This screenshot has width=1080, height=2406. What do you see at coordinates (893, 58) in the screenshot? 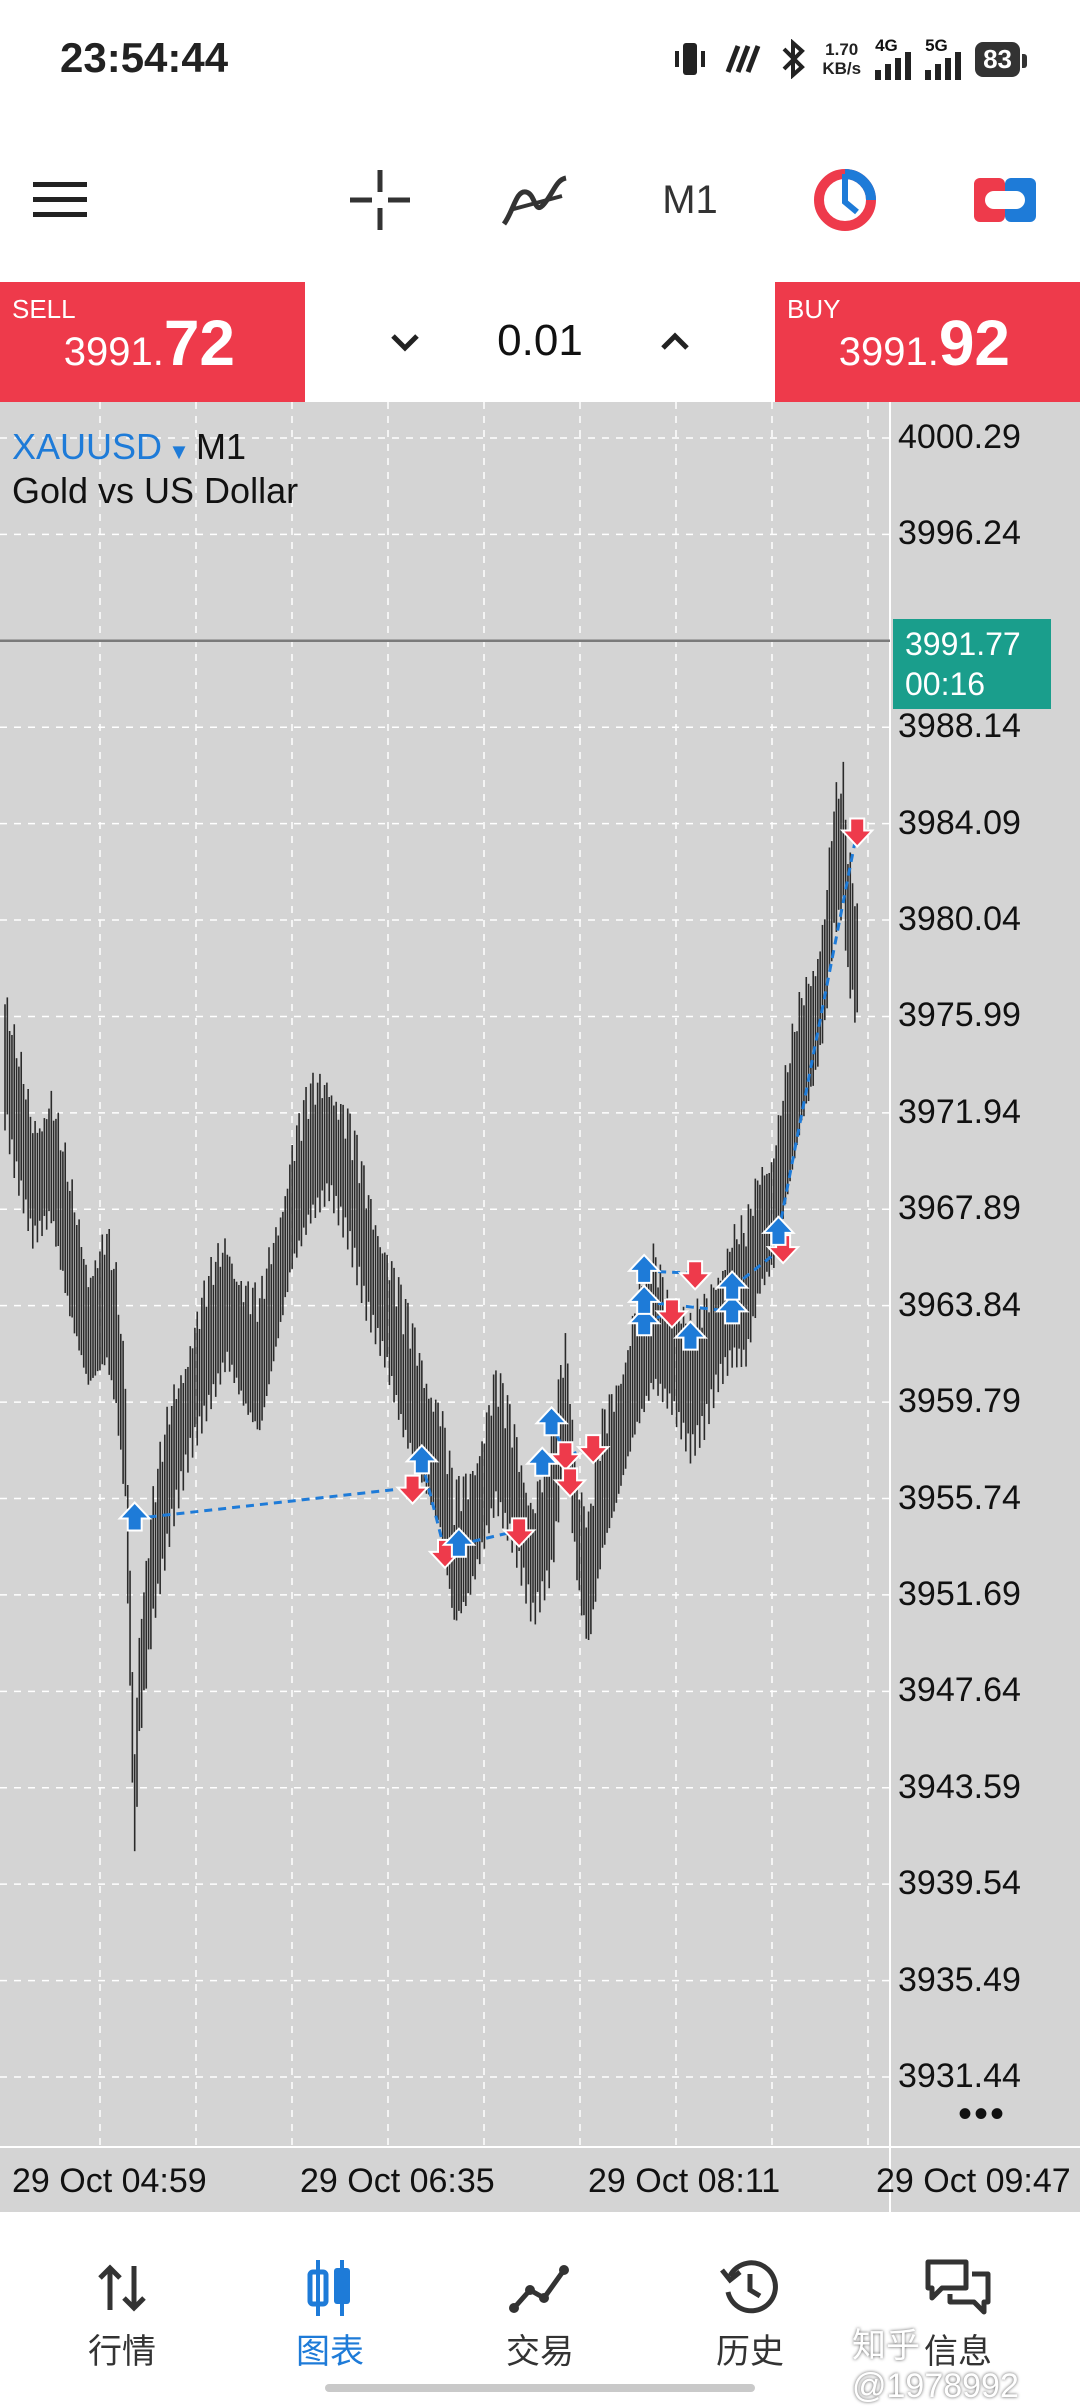
I see `signal-4g-icon: 4G` at bounding box center [893, 58].